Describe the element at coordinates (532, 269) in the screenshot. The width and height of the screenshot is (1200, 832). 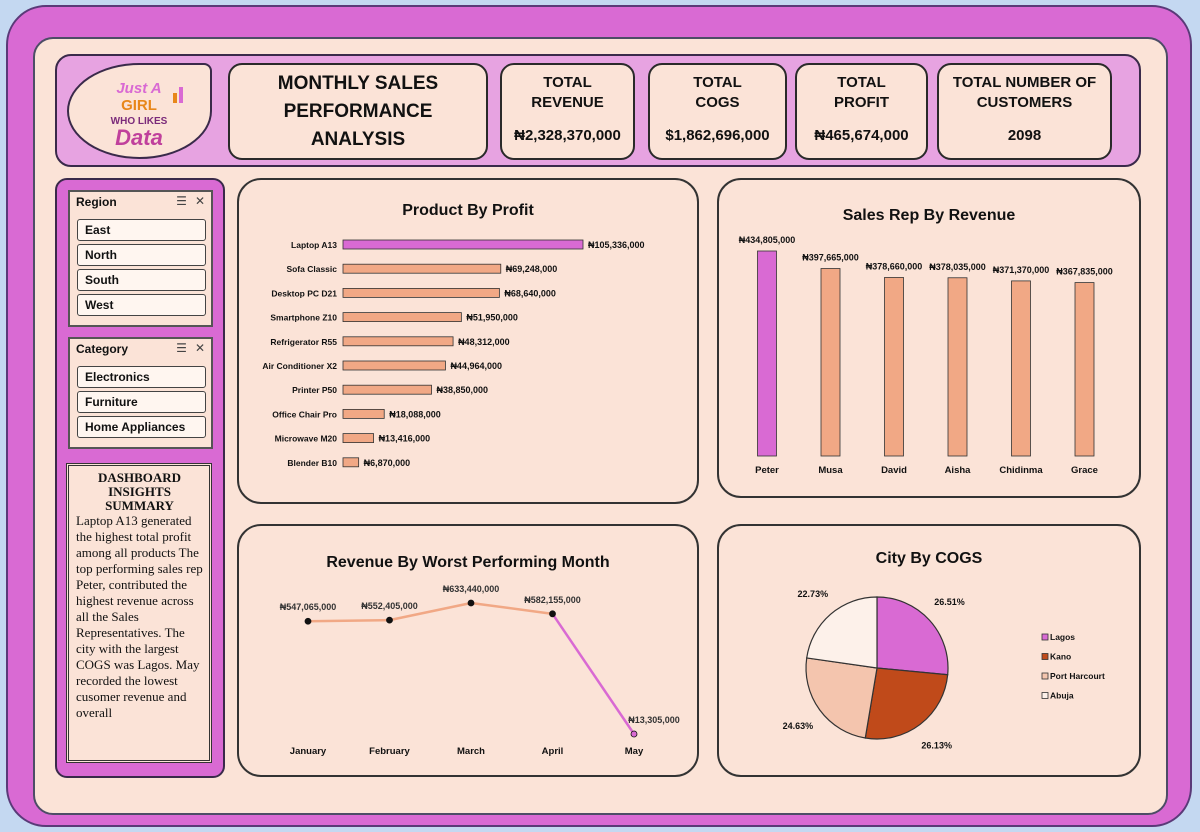
I see `product-profit-data-label: ₦69,248,000` at that location.